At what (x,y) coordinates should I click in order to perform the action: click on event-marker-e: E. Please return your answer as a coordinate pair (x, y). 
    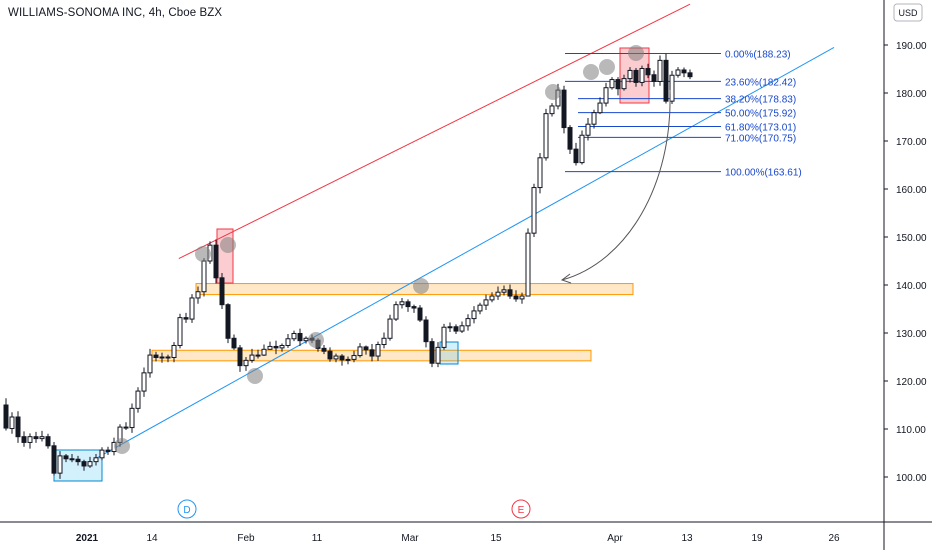
    Looking at the image, I should click on (521, 509).